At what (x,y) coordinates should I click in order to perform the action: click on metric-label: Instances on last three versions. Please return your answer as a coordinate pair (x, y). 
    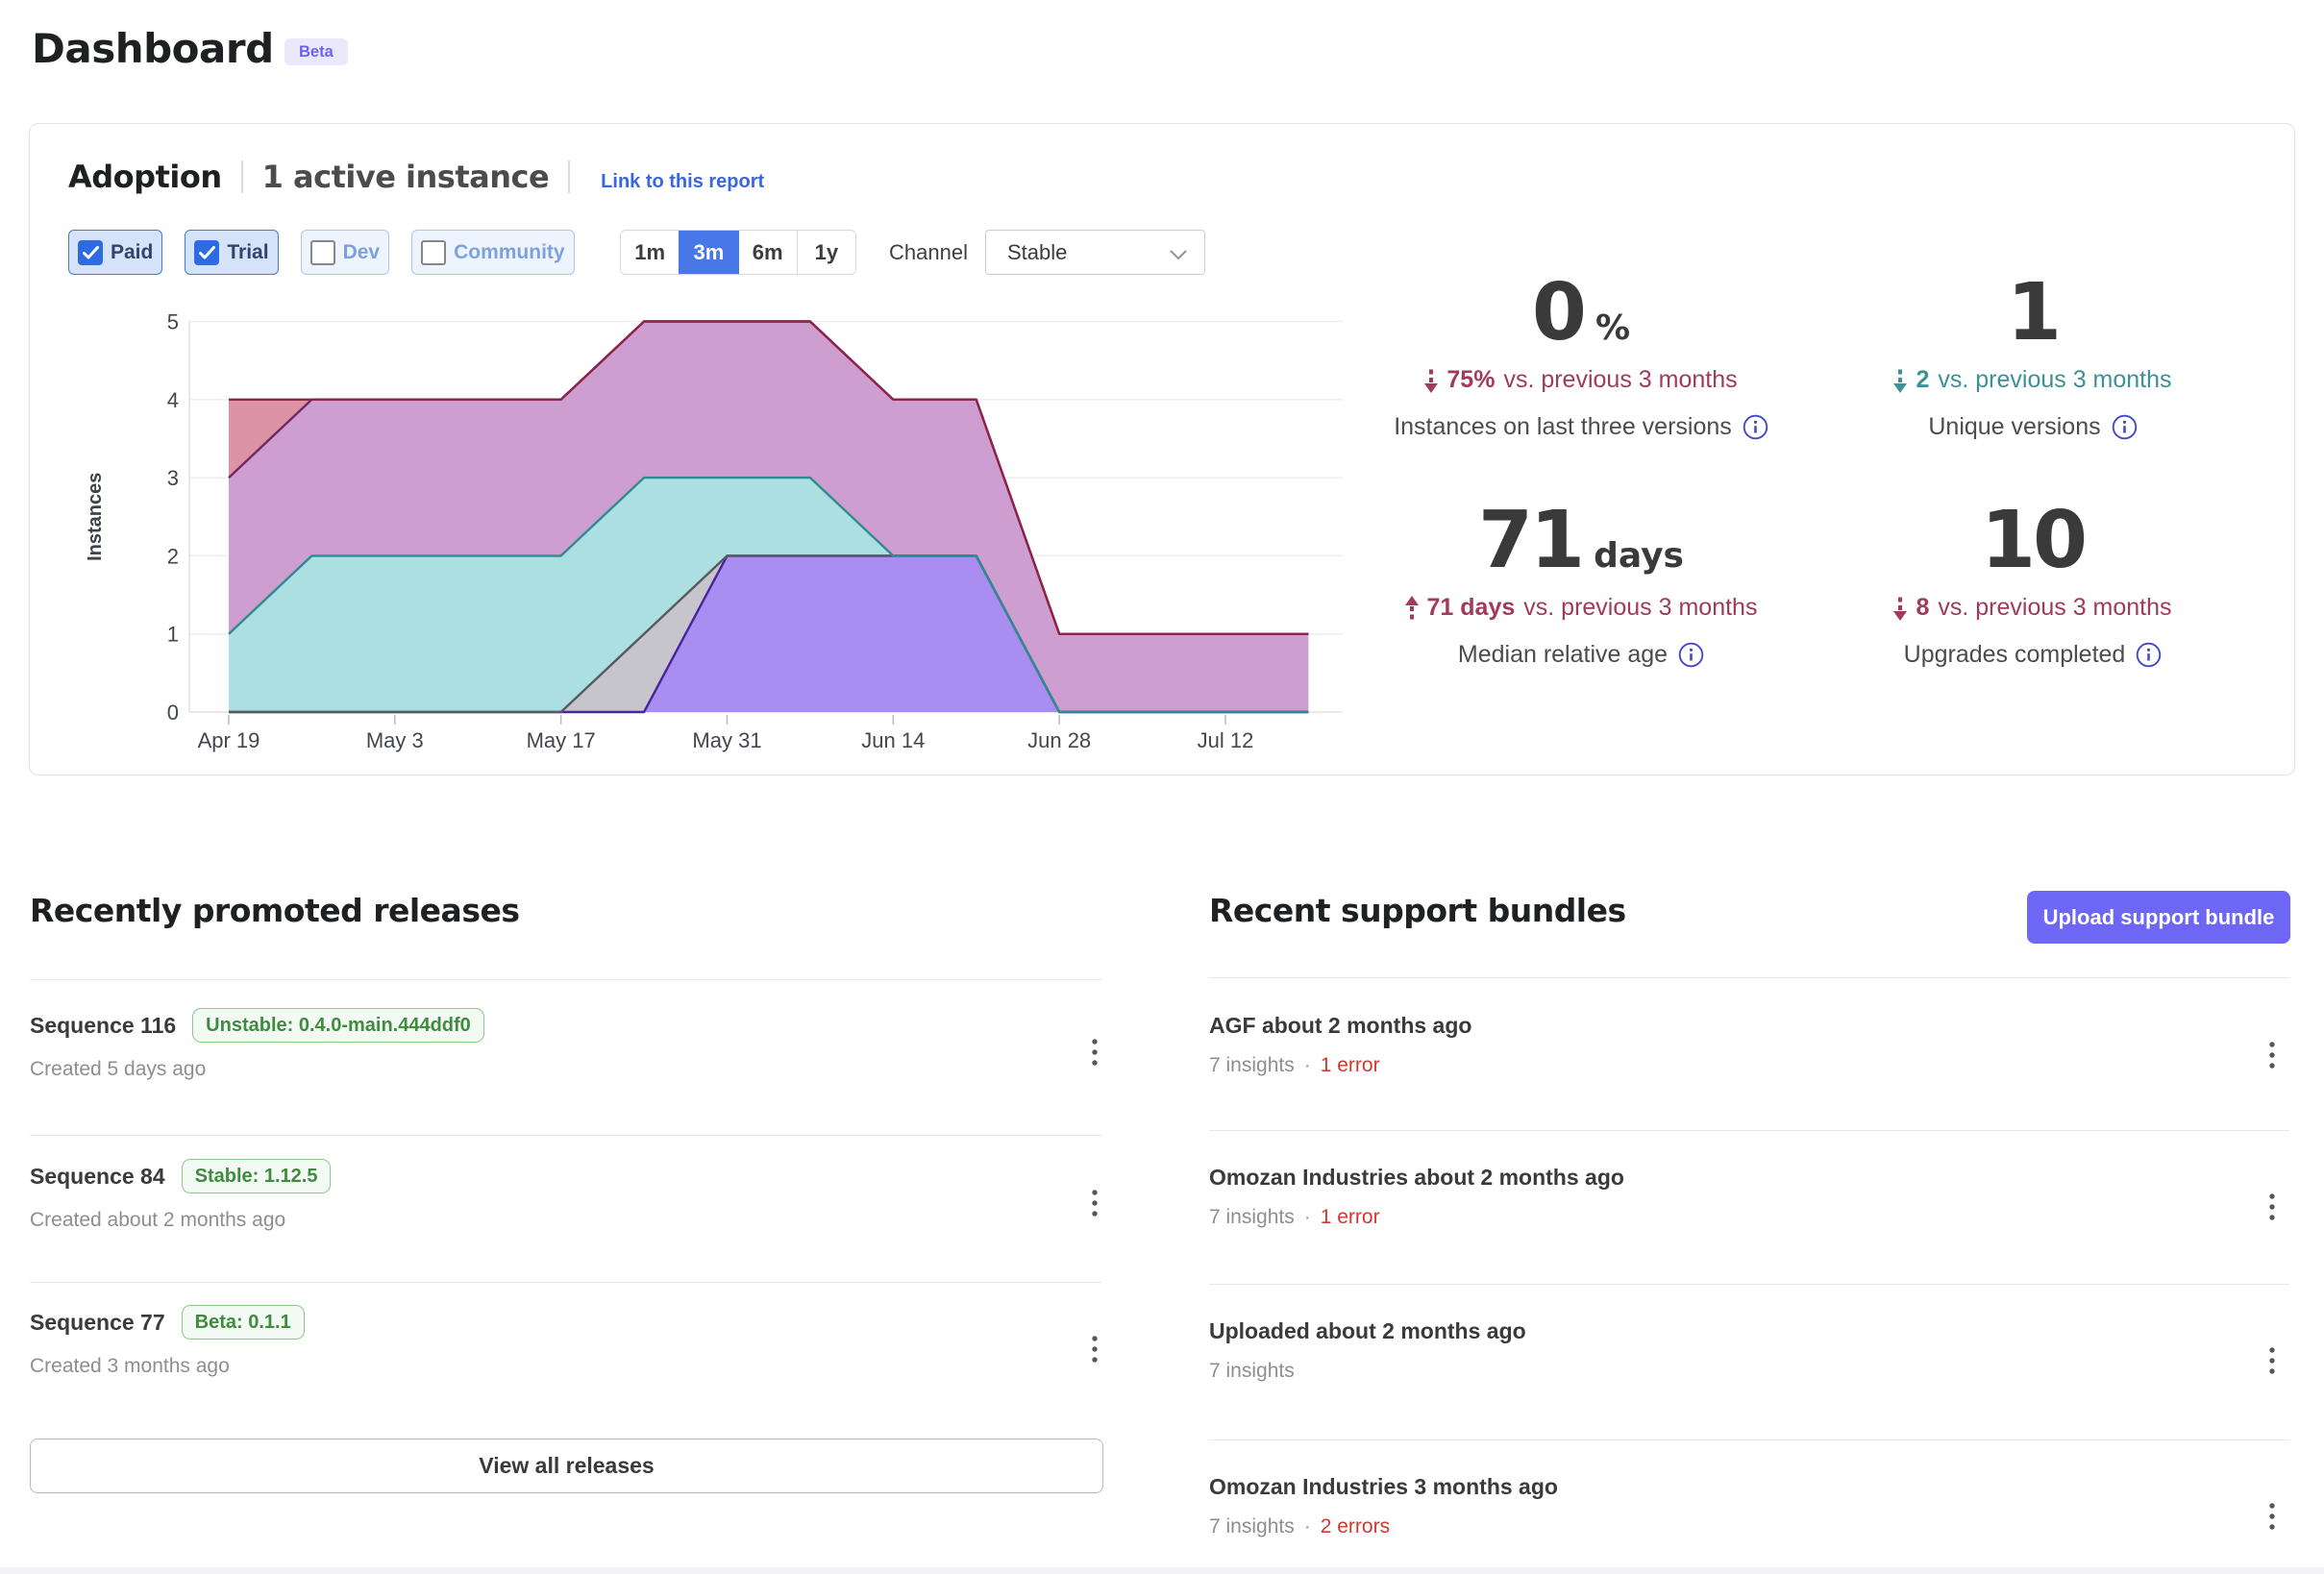
    Looking at the image, I should click on (1581, 427).